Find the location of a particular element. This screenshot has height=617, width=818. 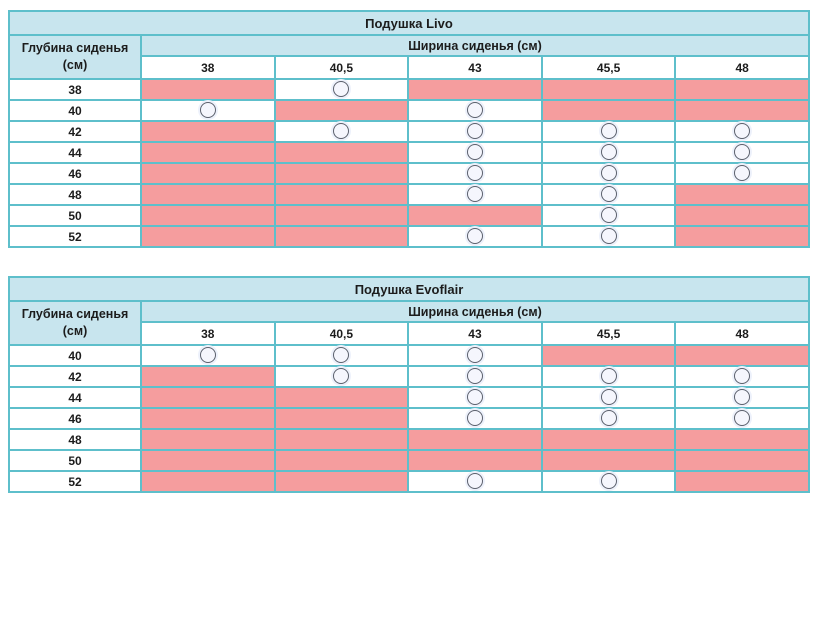

table-header-row: Глубина сиденья (см) Ширина сиденья (см) is located at coordinates (409, 57).